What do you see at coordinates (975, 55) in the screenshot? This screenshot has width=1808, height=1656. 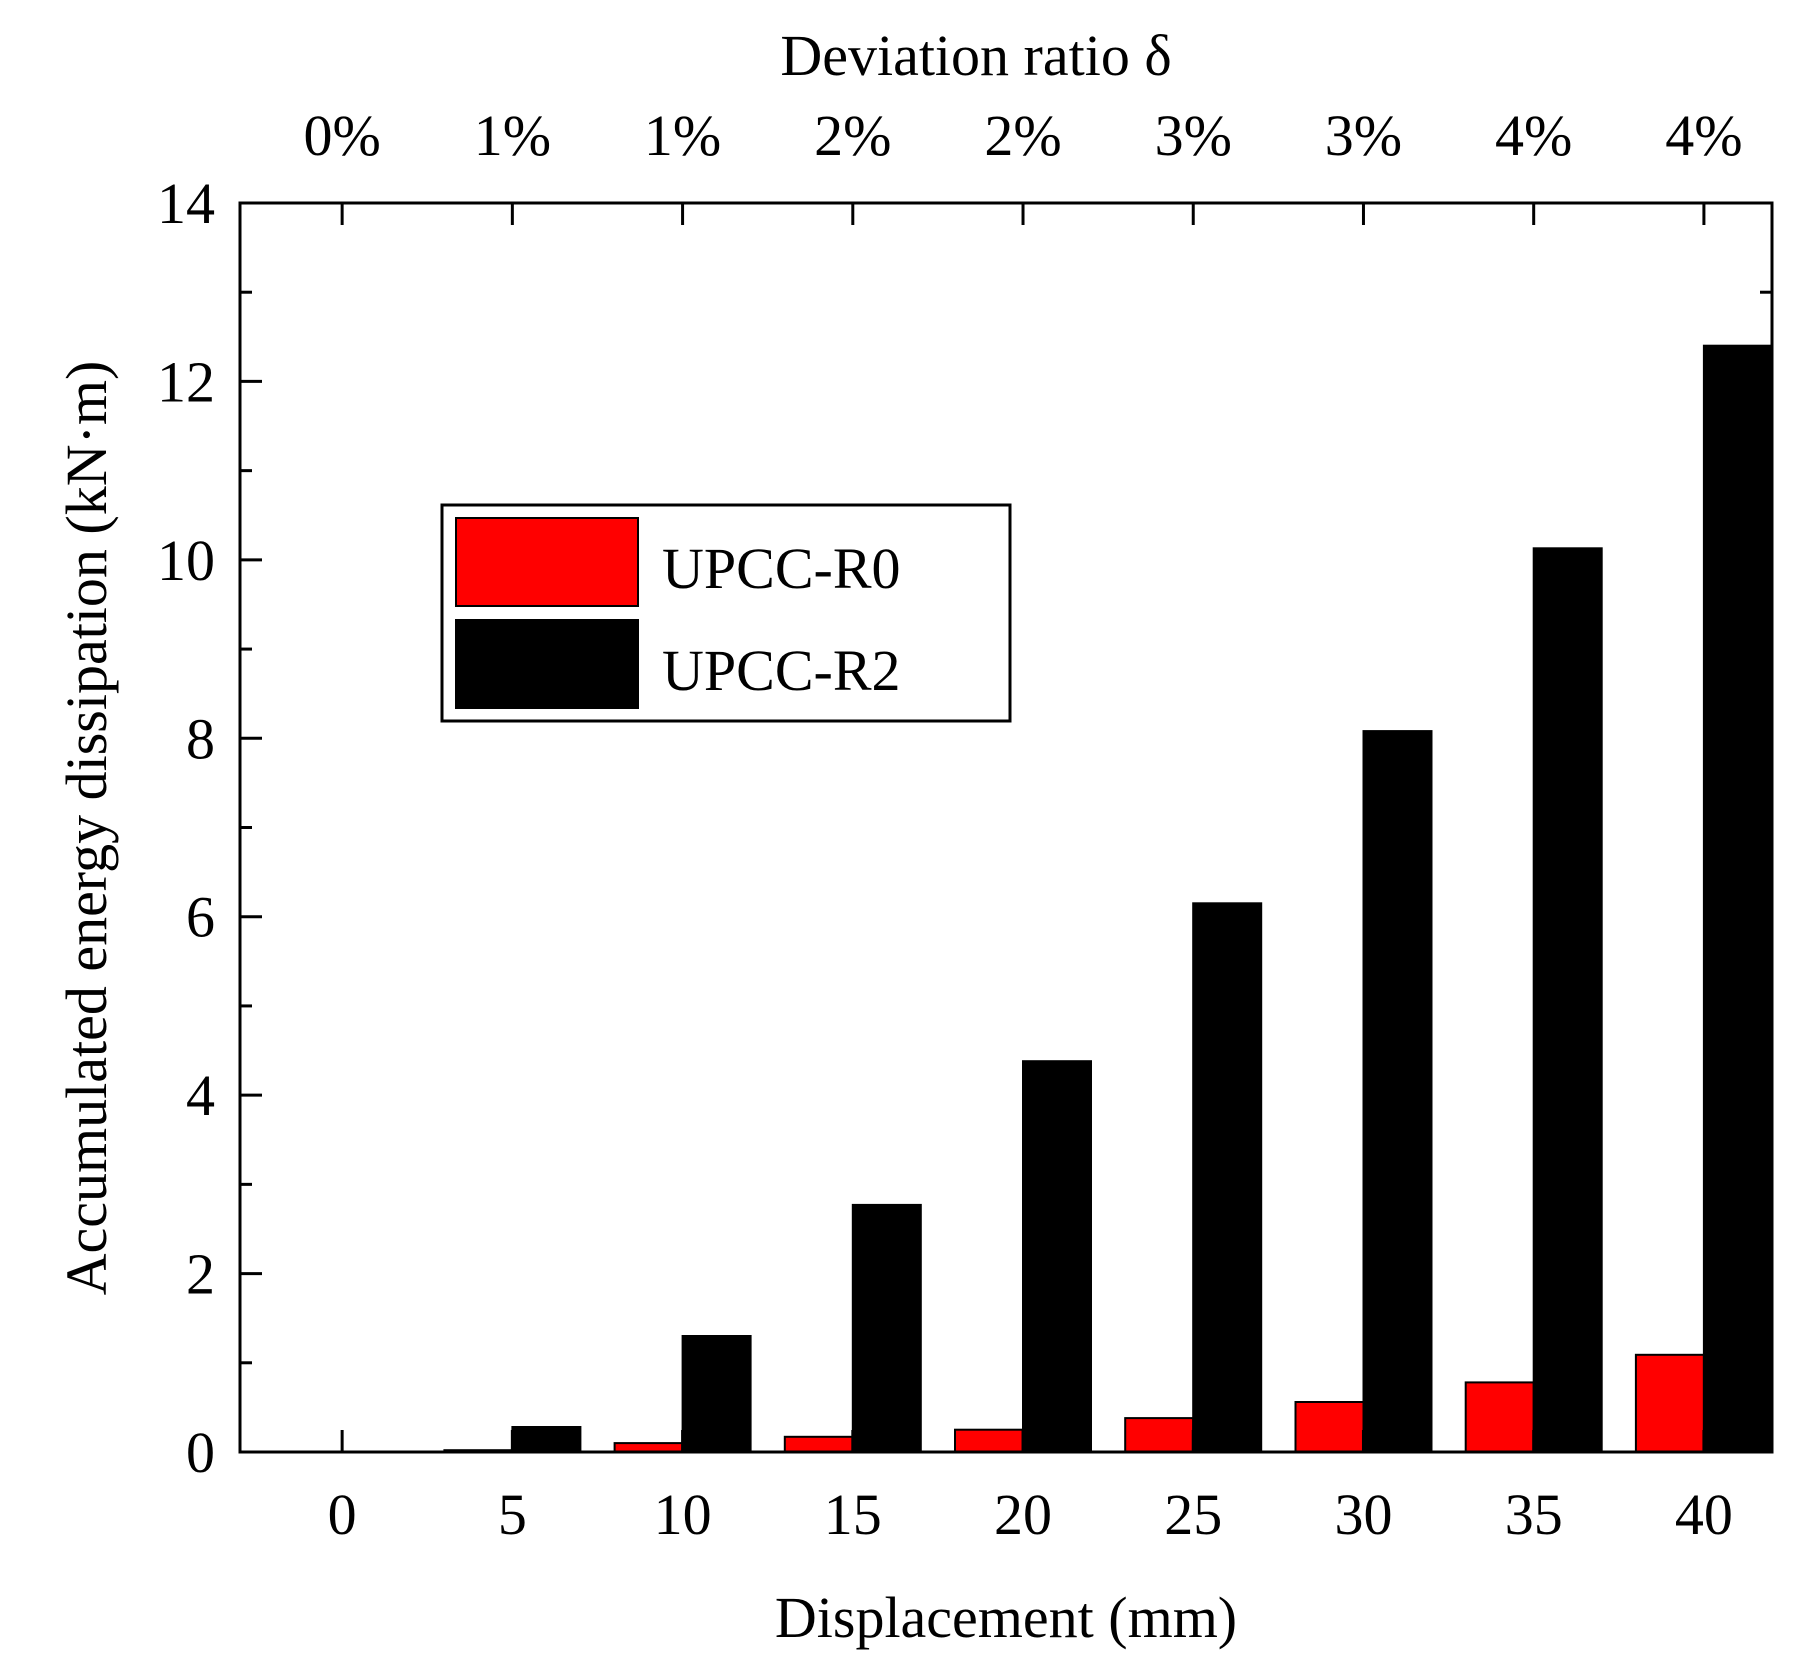 I see `top-axis-label: Deviation ratio δ` at bounding box center [975, 55].